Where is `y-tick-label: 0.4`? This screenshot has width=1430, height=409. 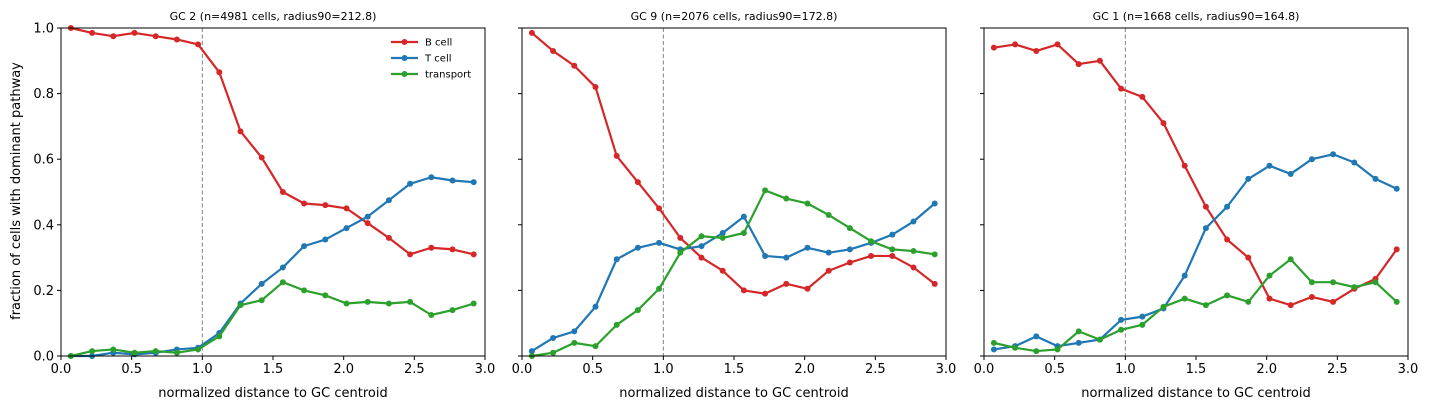
y-tick-label: 0.4 is located at coordinates (43, 225).